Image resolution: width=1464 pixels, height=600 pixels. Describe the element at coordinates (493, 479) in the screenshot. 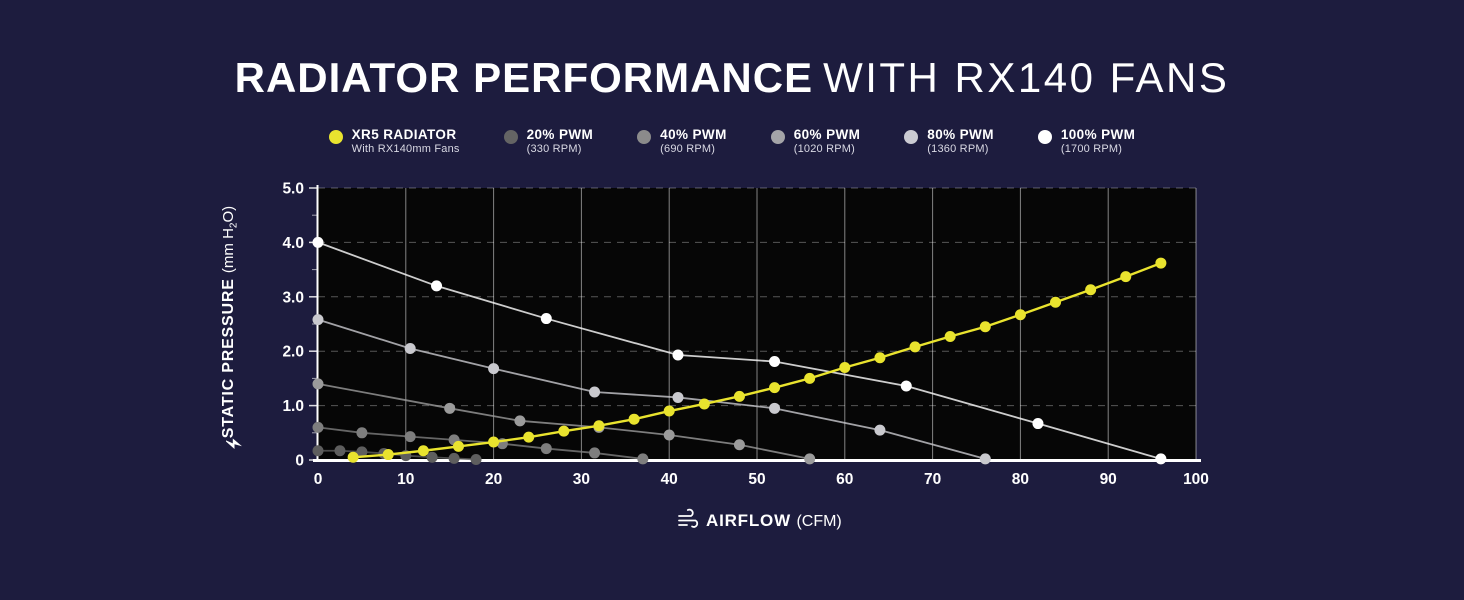

I see `x-tick-label: 20` at that location.